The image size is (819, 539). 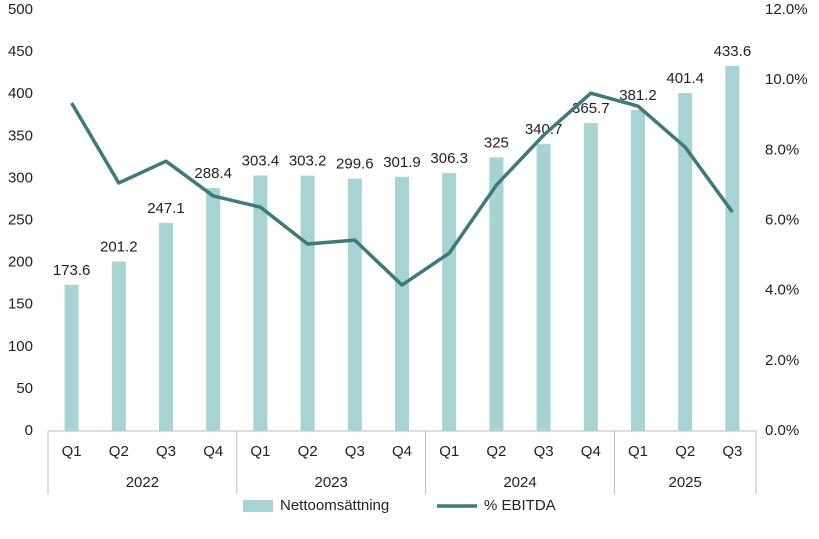 What do you see at coordinates (782, 360) in the screenshot?
I see `y2-tick-label: 2.0%` at bounding box center [782, 360].